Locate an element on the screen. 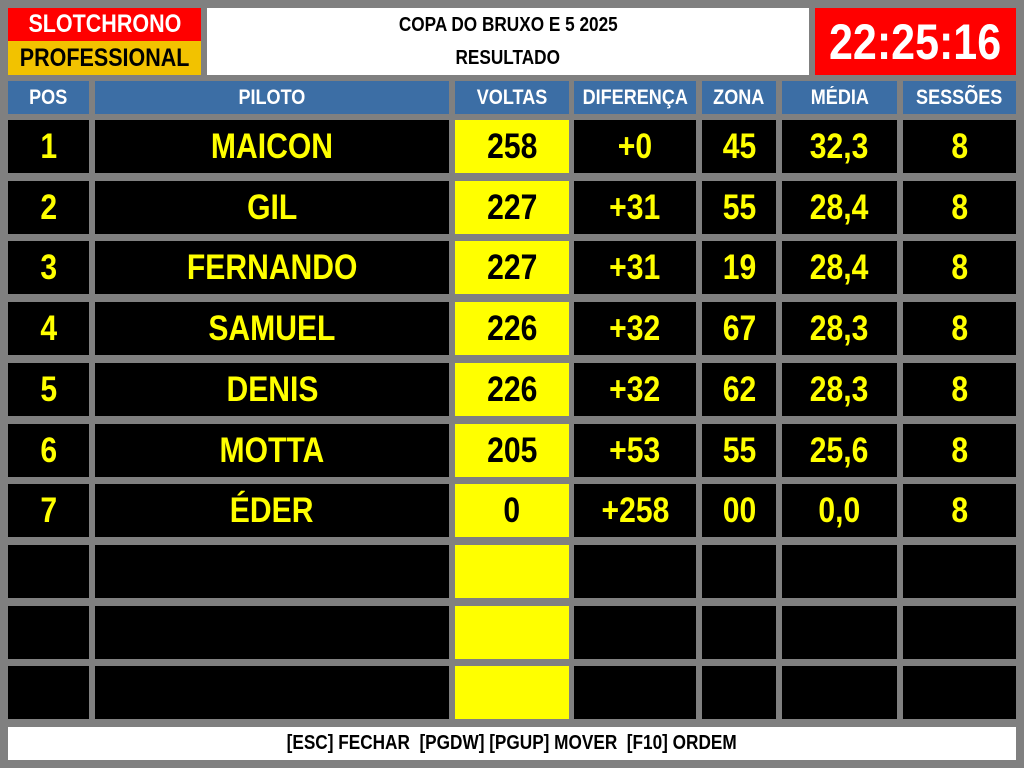 The width and height of the screenshot is (1024, 768). row-6-piloto: MOTTA is located at coordinates (272, 450).